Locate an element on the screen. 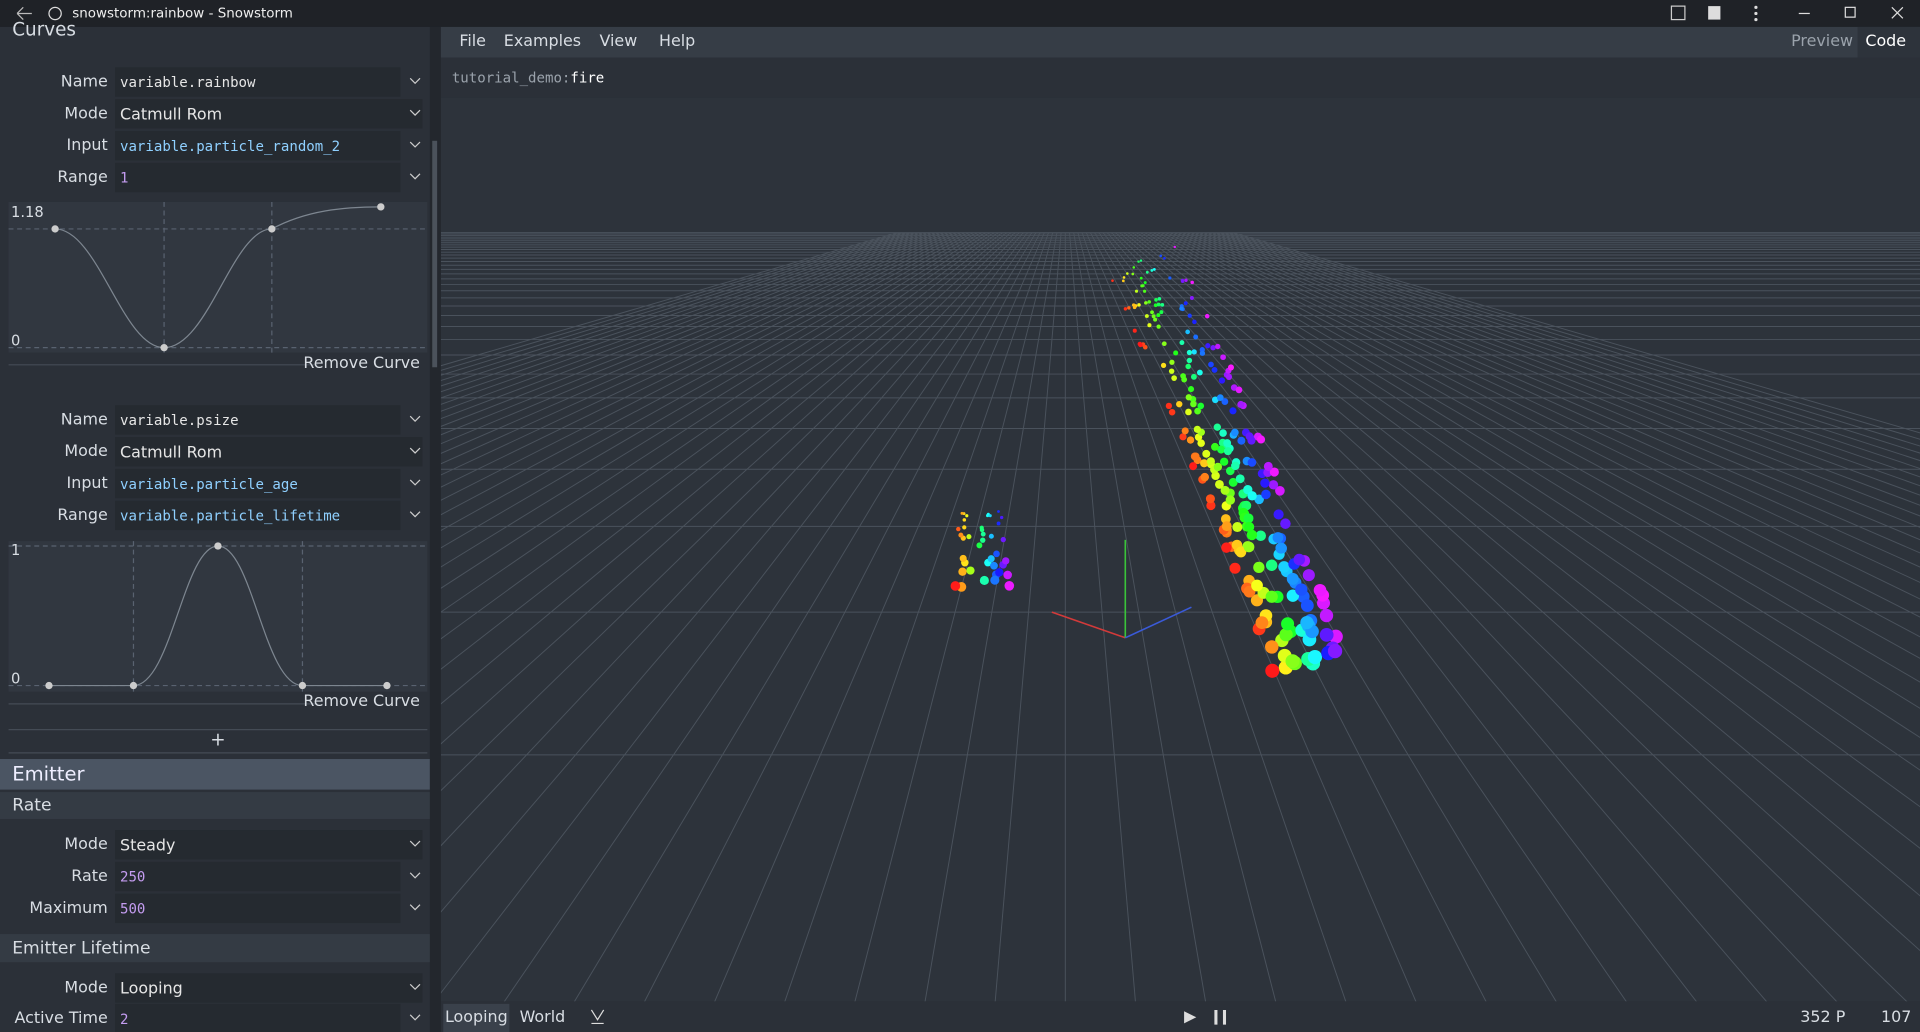 This screenshot has height=1032, width=1920. play is located at coordinates (1190, 1017).